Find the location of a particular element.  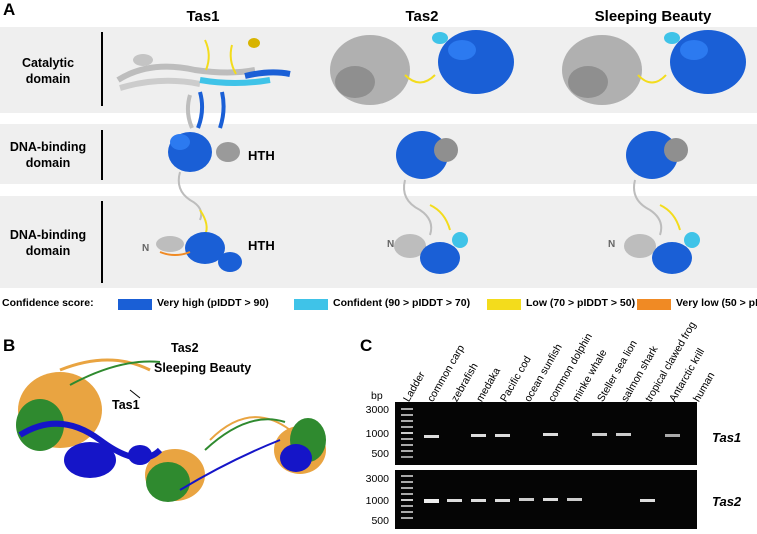

gel-tas1 is located at coordinates (546, 433).